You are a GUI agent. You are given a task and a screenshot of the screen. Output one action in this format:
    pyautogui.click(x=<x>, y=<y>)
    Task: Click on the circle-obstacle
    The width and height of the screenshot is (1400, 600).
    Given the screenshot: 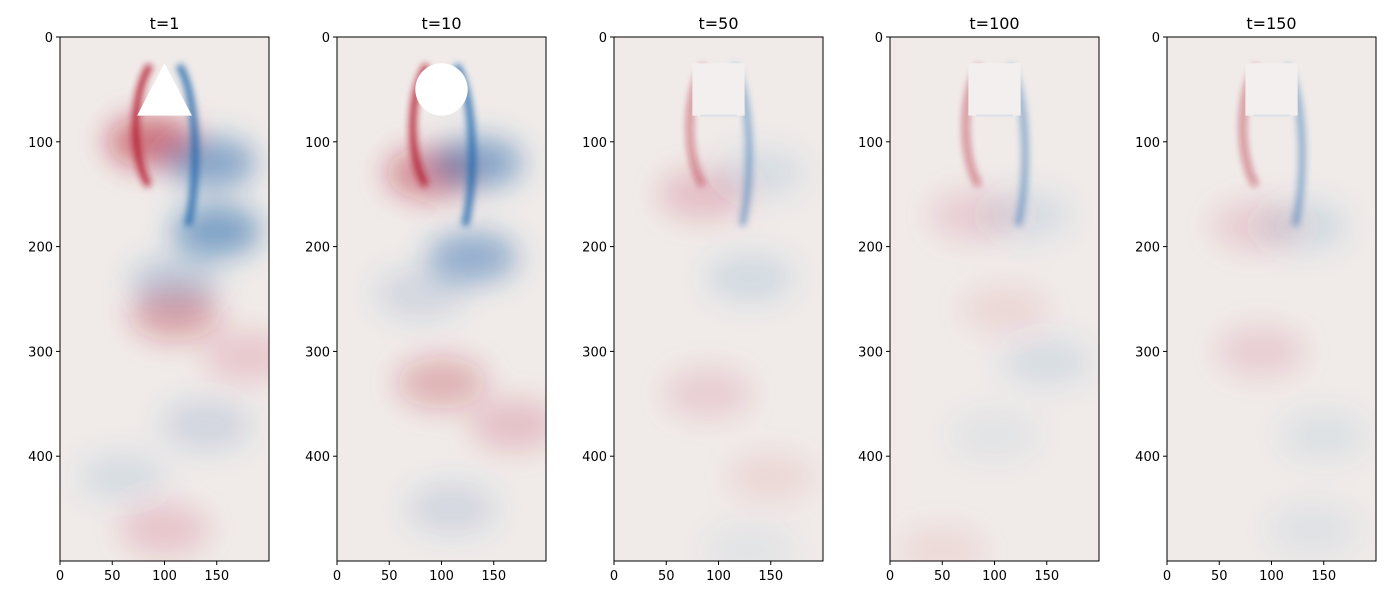 What is the action you would take?
    pyautogui.click(x=441, y=89)
    